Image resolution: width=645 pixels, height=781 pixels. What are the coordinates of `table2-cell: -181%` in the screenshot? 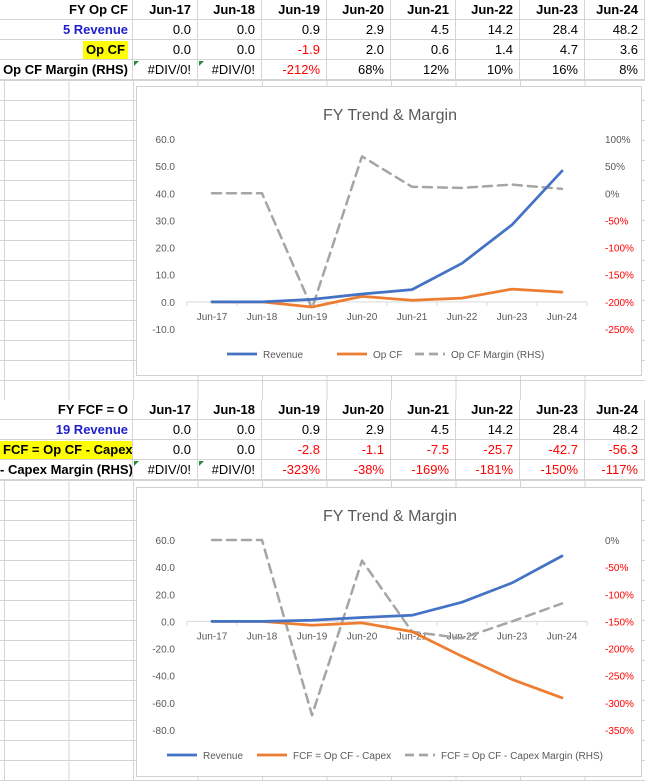 It's located at (488, 470).